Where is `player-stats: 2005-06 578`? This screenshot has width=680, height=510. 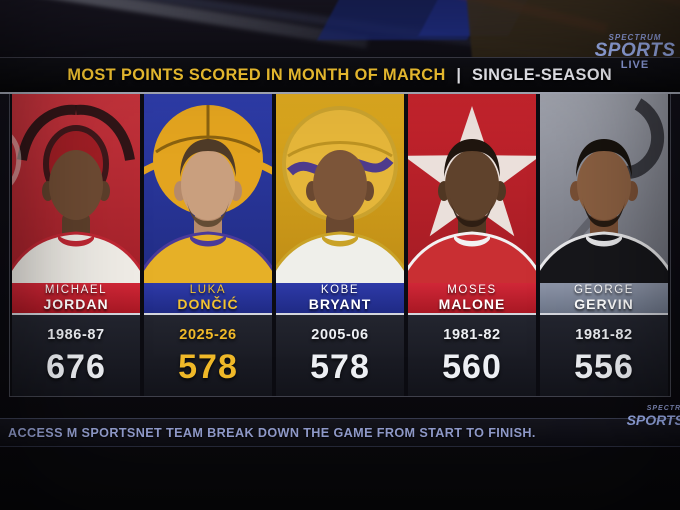 player-stats: 2005-06 578 is located at coordinates (340, 354).